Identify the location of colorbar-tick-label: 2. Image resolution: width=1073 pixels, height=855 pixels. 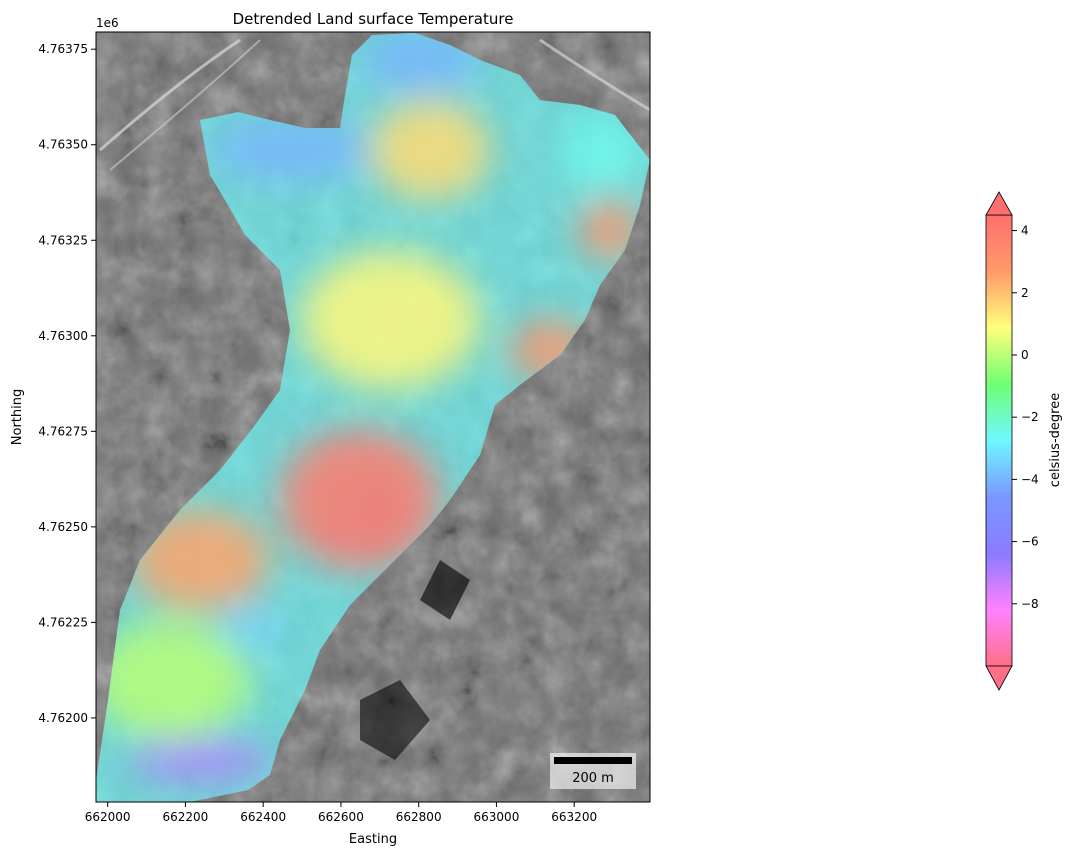
(1025, 293).